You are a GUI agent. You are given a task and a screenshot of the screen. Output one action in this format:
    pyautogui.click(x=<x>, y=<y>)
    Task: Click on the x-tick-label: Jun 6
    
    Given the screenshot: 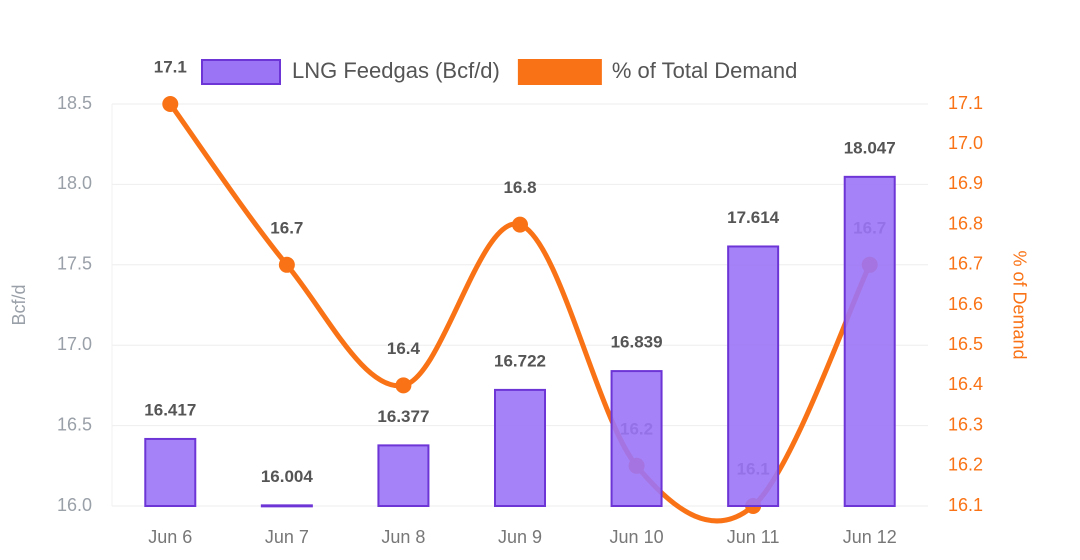 What is the action you would take?
    pyautogui.click(x=170, y=537)
    